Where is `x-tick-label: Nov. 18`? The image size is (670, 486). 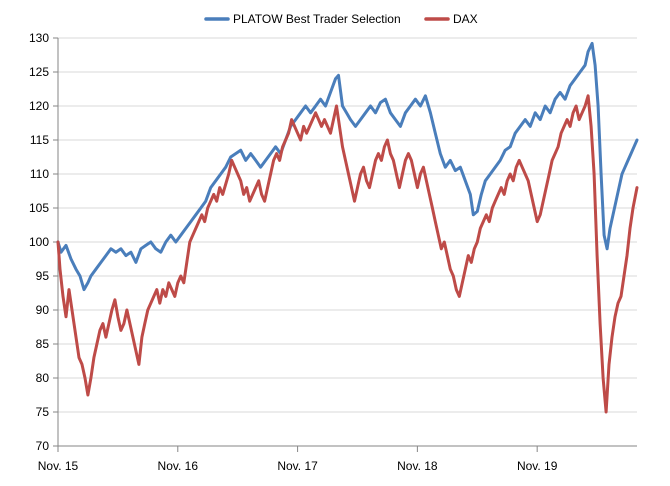 x-tick-label: Nov. 18 is located at coordinates (417, 466).